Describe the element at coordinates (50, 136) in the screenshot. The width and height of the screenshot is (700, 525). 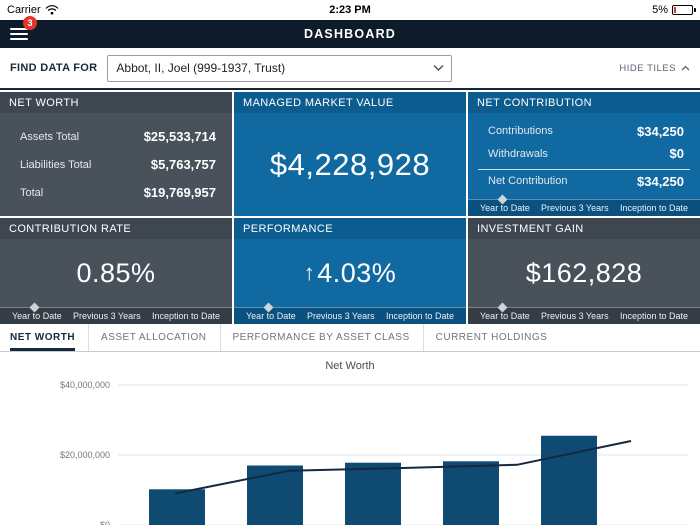
I see `stat-label: Assets Total` at that location.